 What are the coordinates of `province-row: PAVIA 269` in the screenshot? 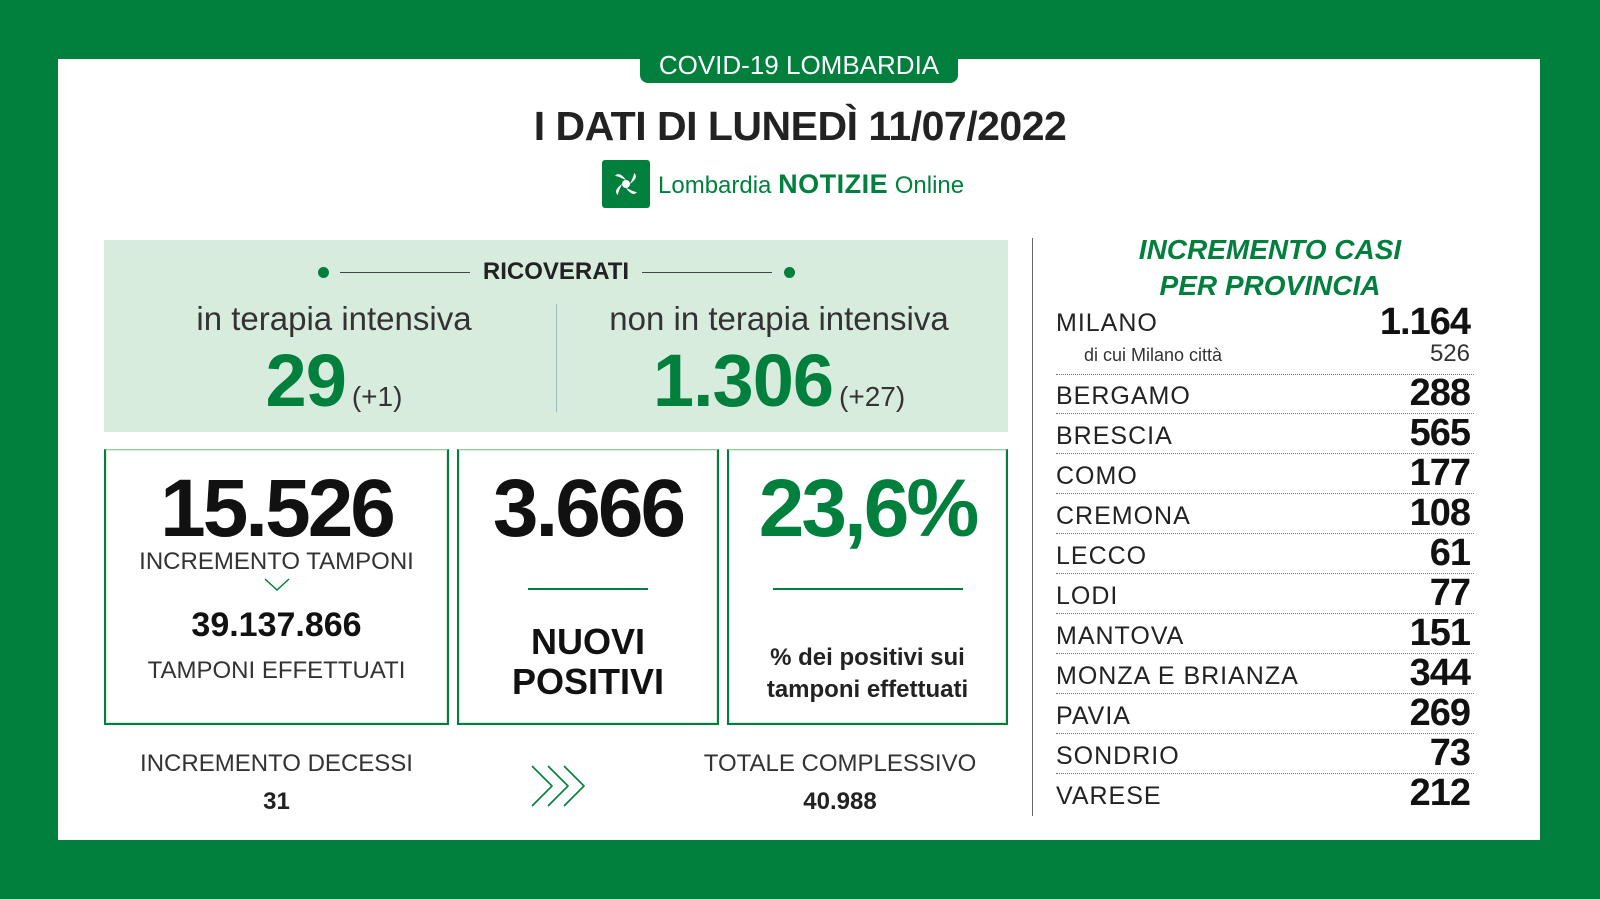 It's located at (1265, 713).